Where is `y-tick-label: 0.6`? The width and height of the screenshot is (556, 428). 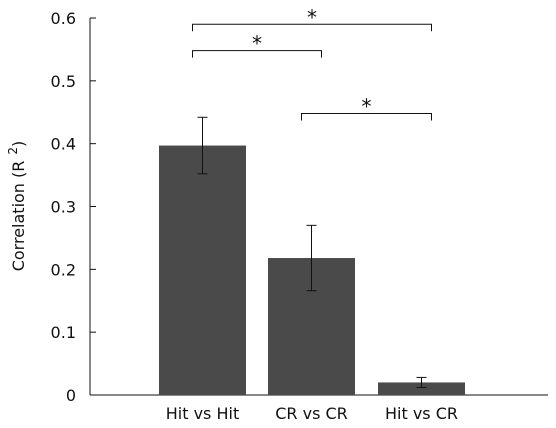 y-tick-label: 0.6 is located at coordinates (63, 18).